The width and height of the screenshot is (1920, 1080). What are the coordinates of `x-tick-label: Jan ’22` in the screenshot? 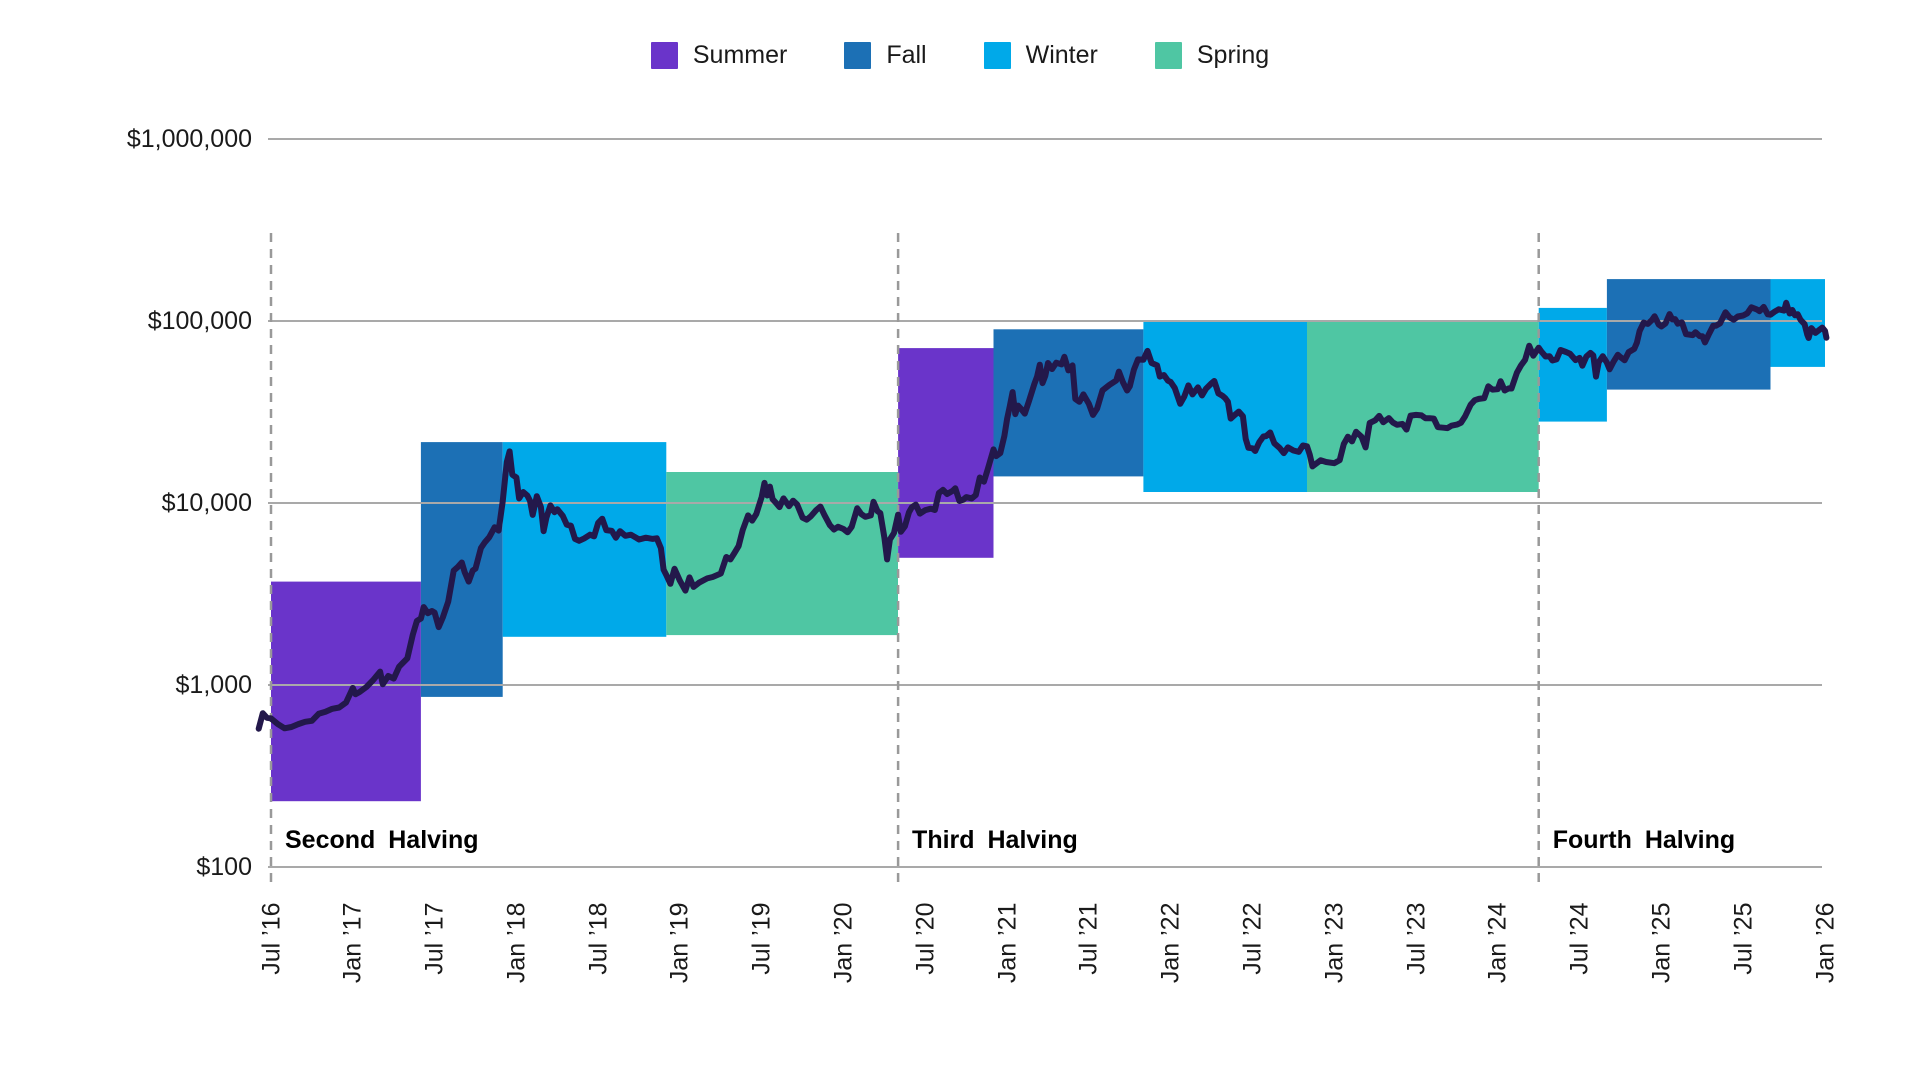 It's located at (1170, 943).